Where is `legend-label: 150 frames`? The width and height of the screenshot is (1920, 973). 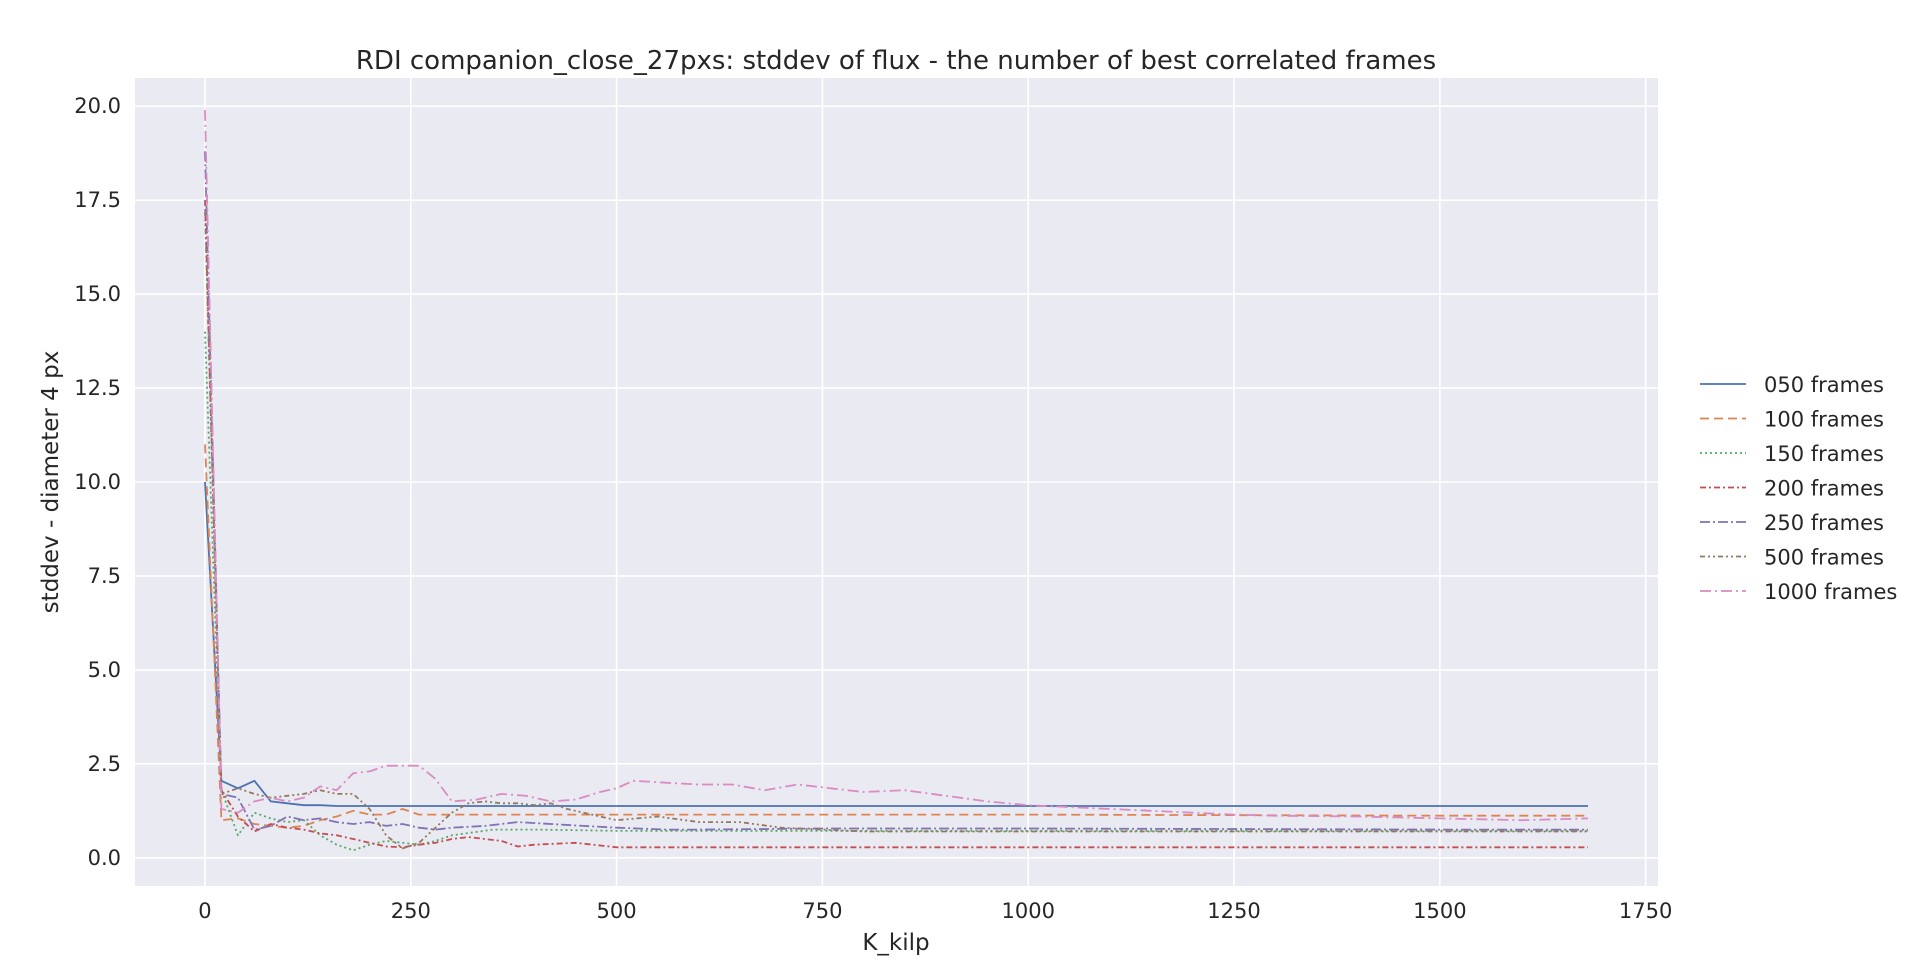 legend-label: 150 frames is located at coordinates (1824, 454).